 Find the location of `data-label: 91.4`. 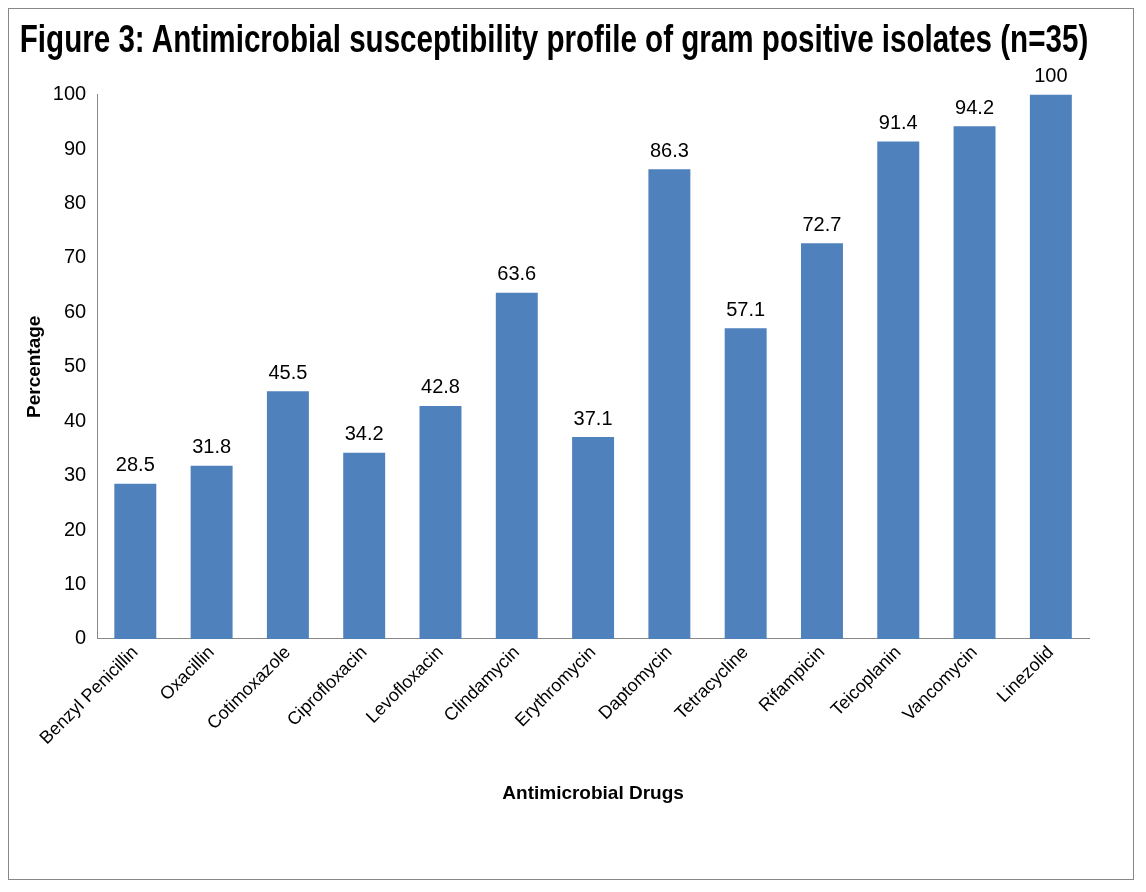

data-label: 91.4 is located at coordinates (898, 121).